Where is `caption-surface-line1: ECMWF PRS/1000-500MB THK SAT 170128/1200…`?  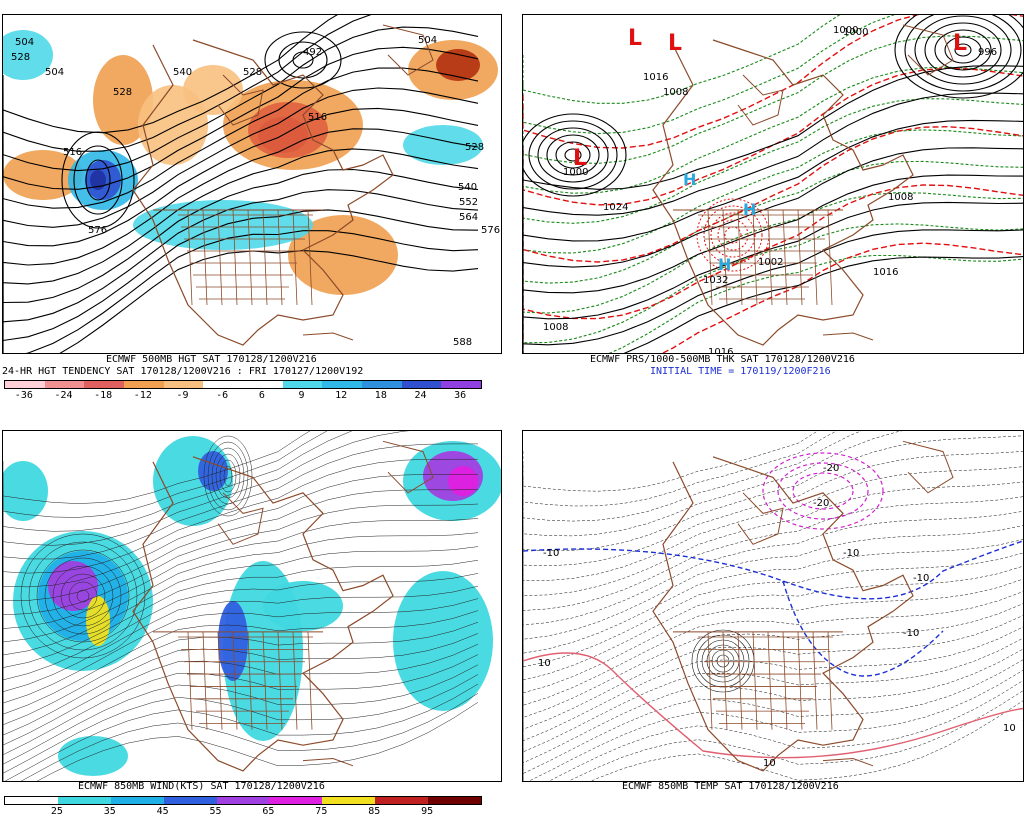
caption-surface-line1: ECMWF PRS/1000-500MB THK SAT 170128/1200… is located at coordinates (722, 359).